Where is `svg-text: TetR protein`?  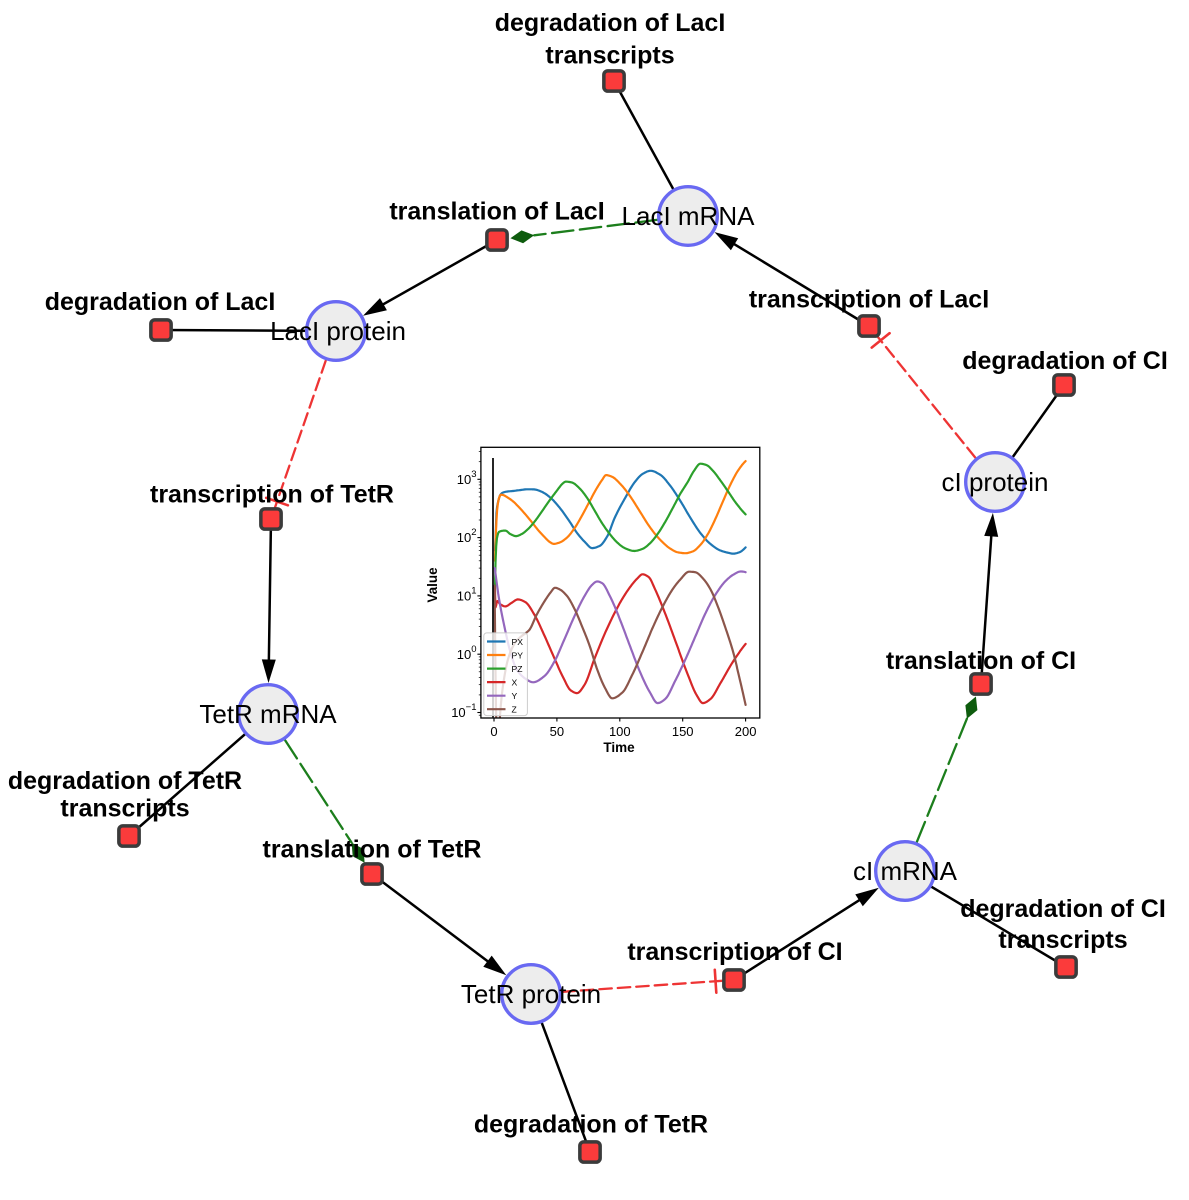
svg-text: TetR protein is located at coordinates (531, 994).